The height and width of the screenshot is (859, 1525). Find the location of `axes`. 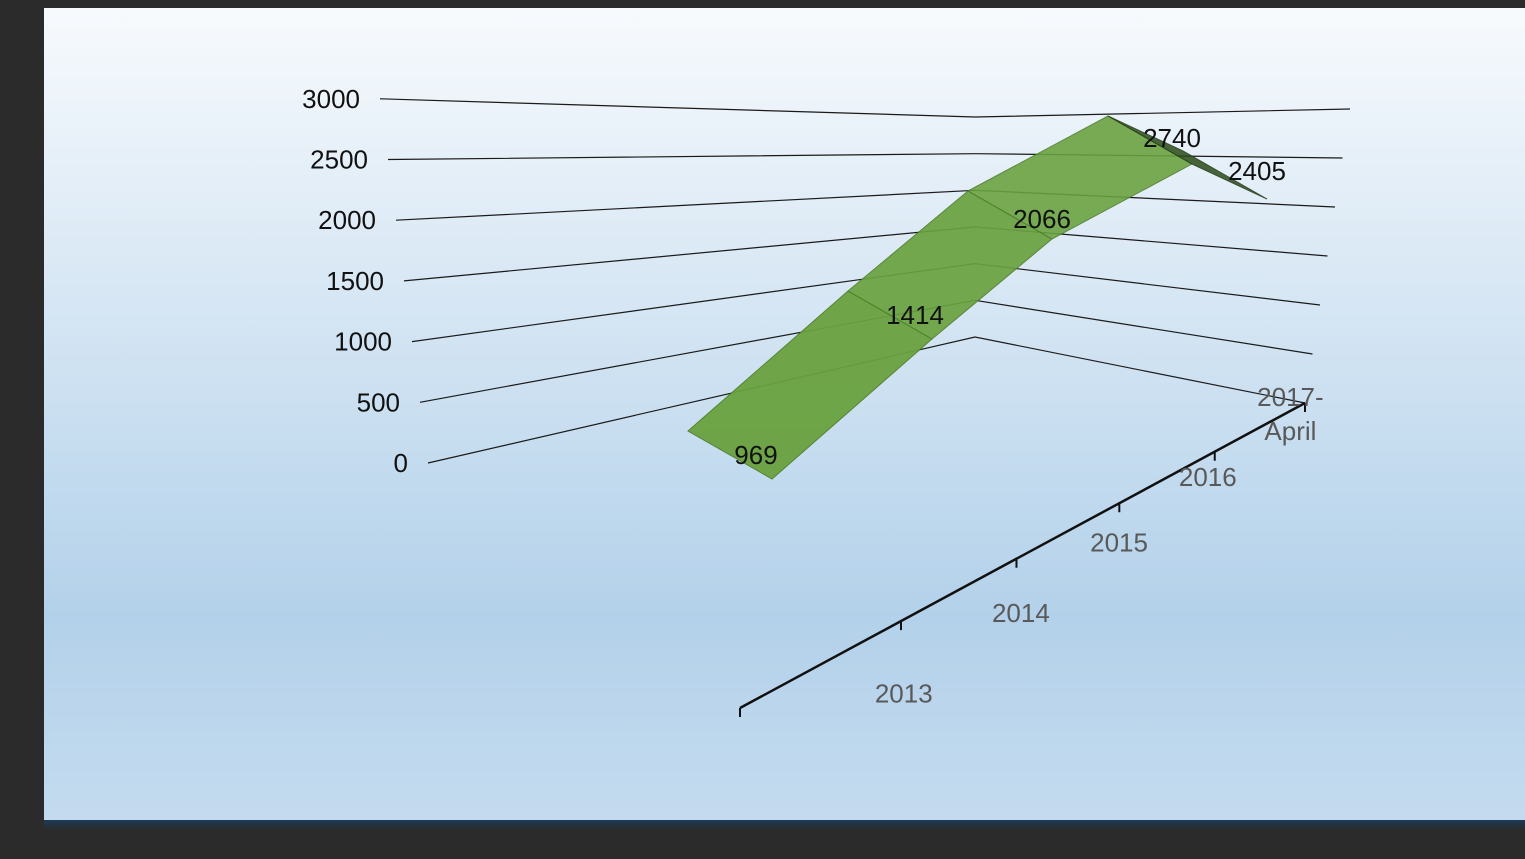

axes is located at coordinates (1022, 559).